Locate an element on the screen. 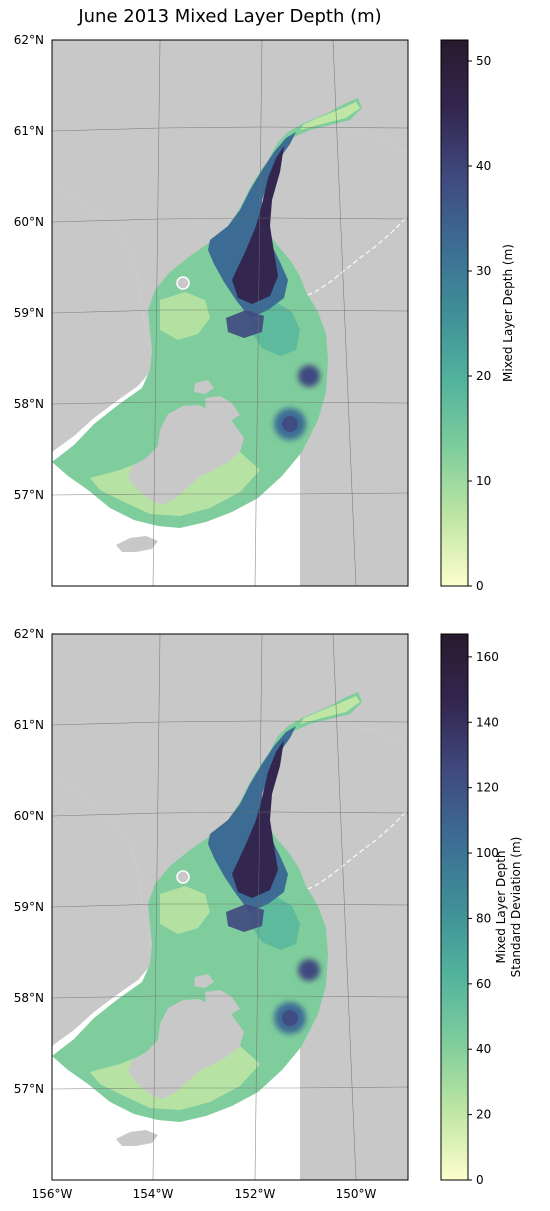  colorbar-tick-label-10: 10 is located at coordinates (483, 481).